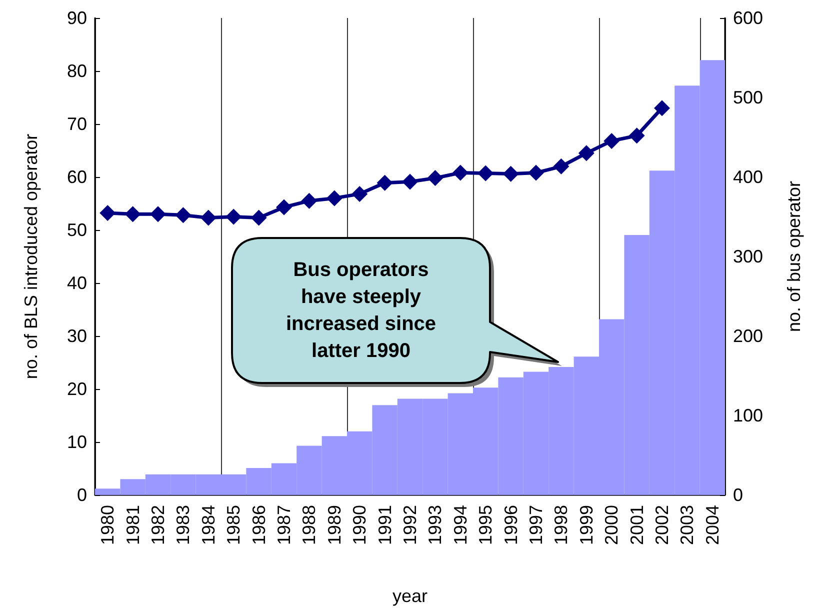 The image size is (823, 611). Describe the element at coordinates (360, 525) in the screenshot. I see `x-tick-label: 1990` at that location.